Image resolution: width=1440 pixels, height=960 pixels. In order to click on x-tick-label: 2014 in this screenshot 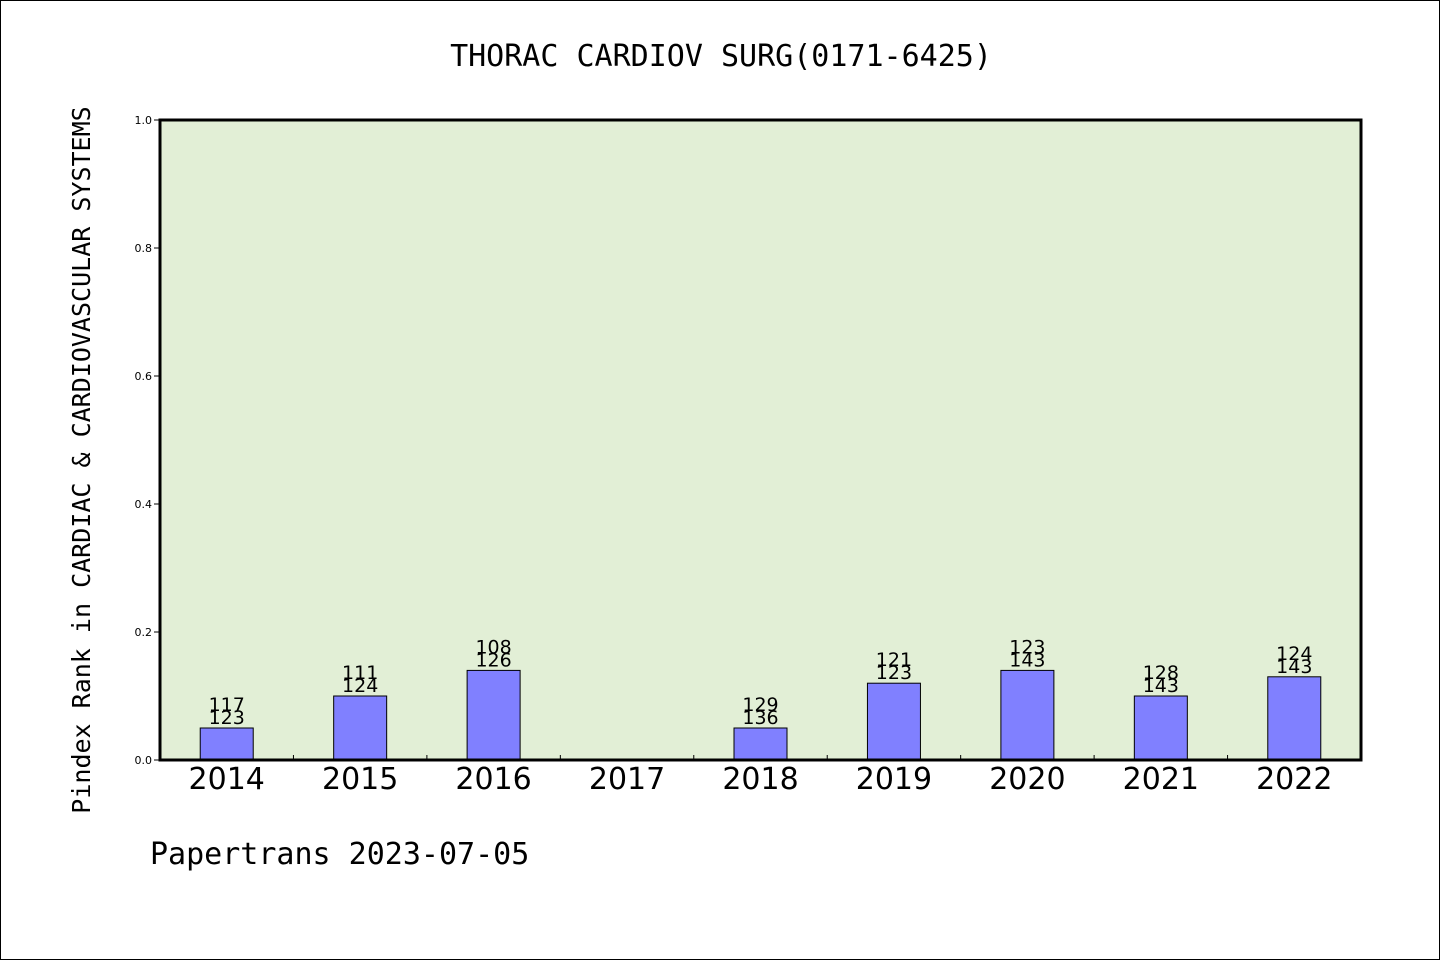, I will do `click(227, 779)`.